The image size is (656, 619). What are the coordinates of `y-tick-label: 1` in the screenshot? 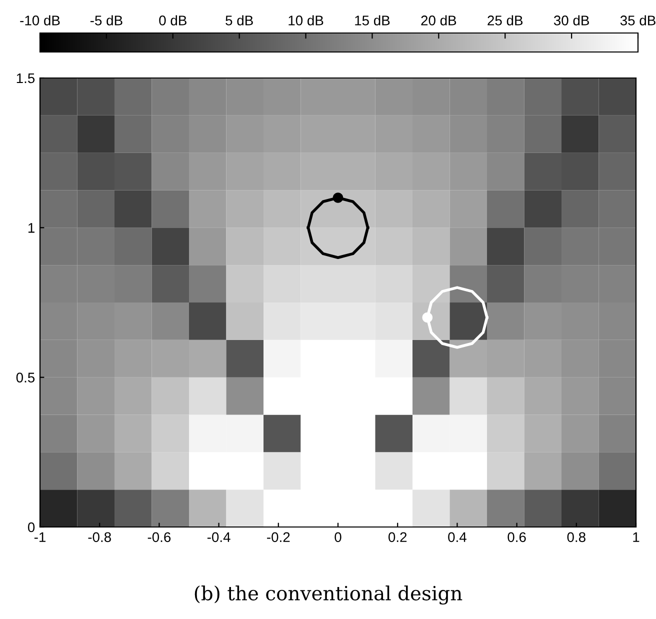 It's located at (31, 228).